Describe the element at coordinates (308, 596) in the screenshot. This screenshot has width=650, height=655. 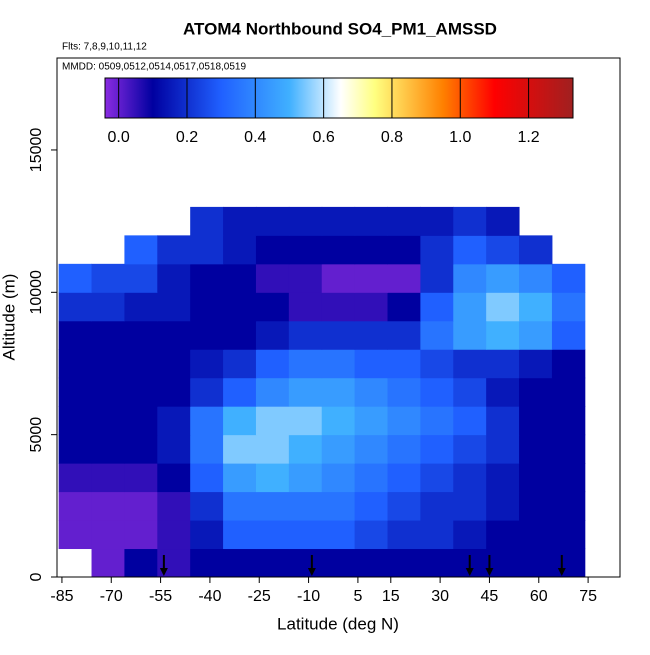
I see `x-tick-label: -10` at that location.